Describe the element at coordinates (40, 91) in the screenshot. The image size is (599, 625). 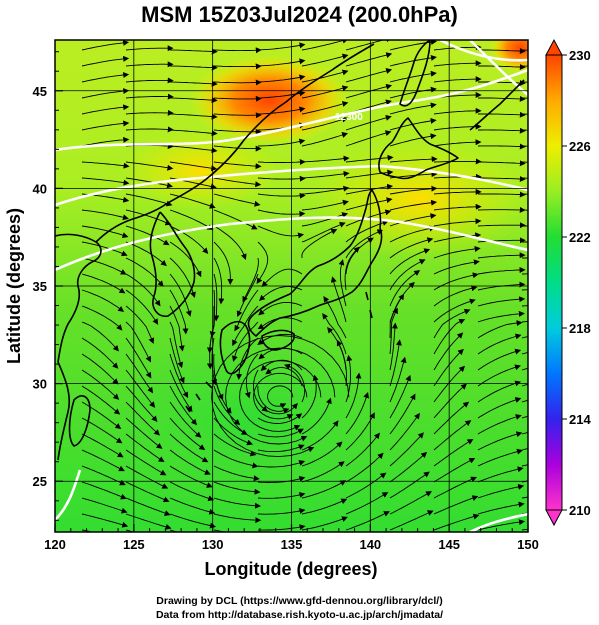
I see `y-tick-label: 45` at that location.